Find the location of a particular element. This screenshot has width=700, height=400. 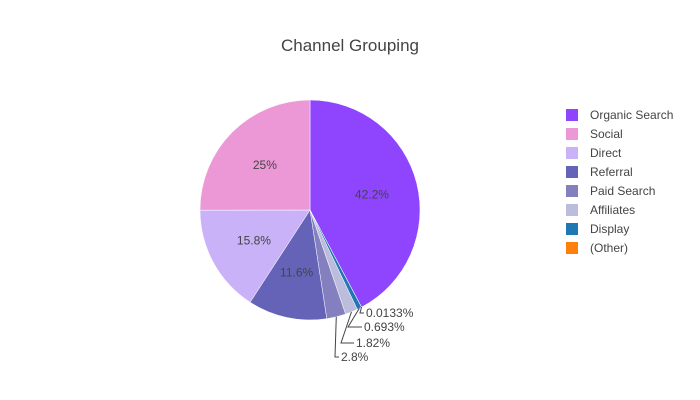

slice-organic-search is located at coordinates (365, 203).